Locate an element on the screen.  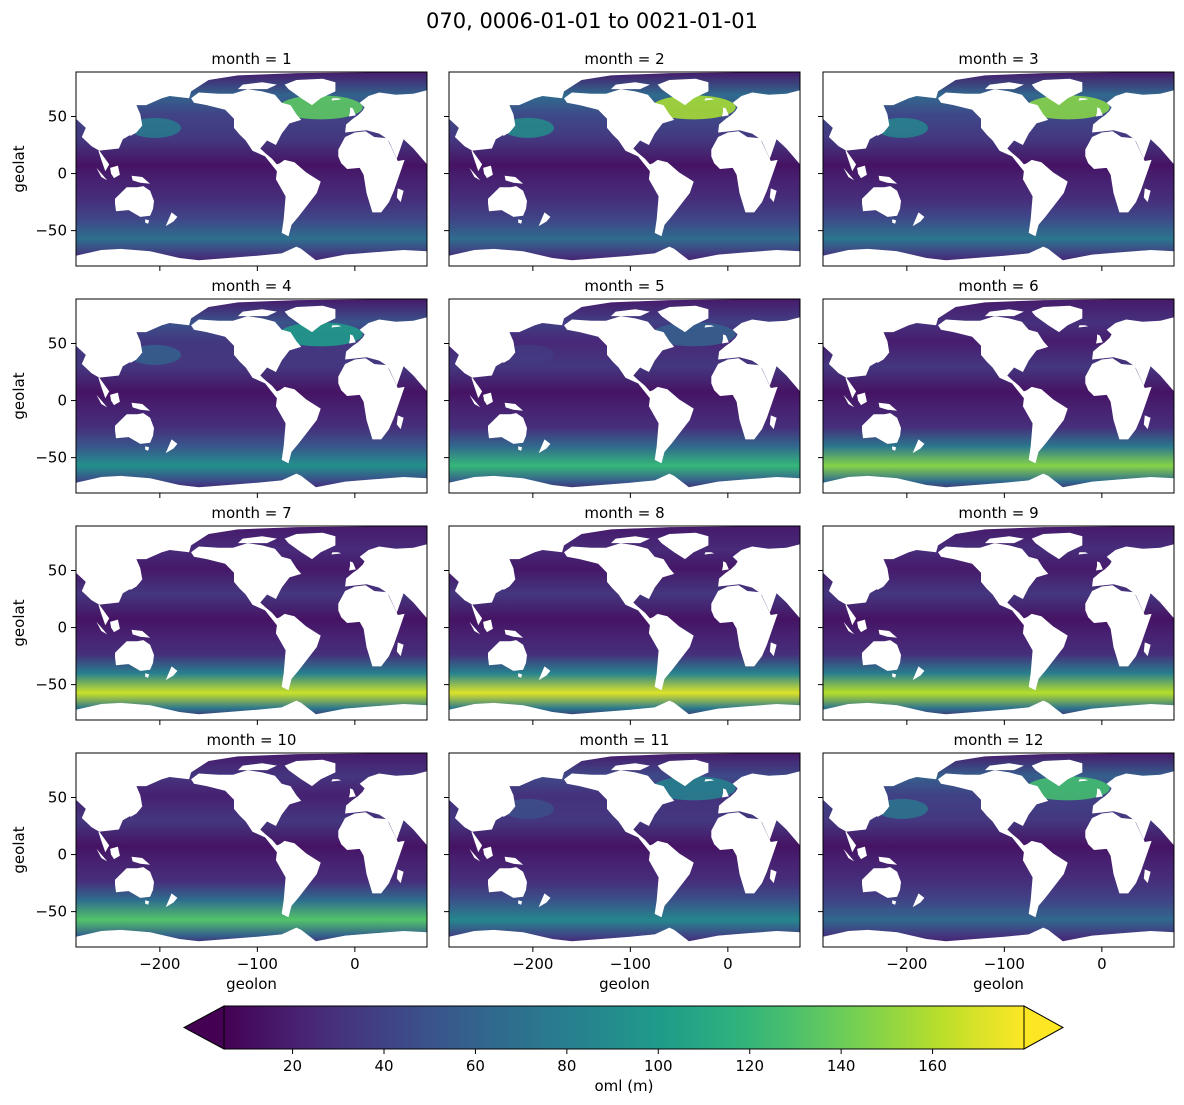
panel-month-11: month = 11 −200 −100 0 geolon is located at coordinates (622, 862).